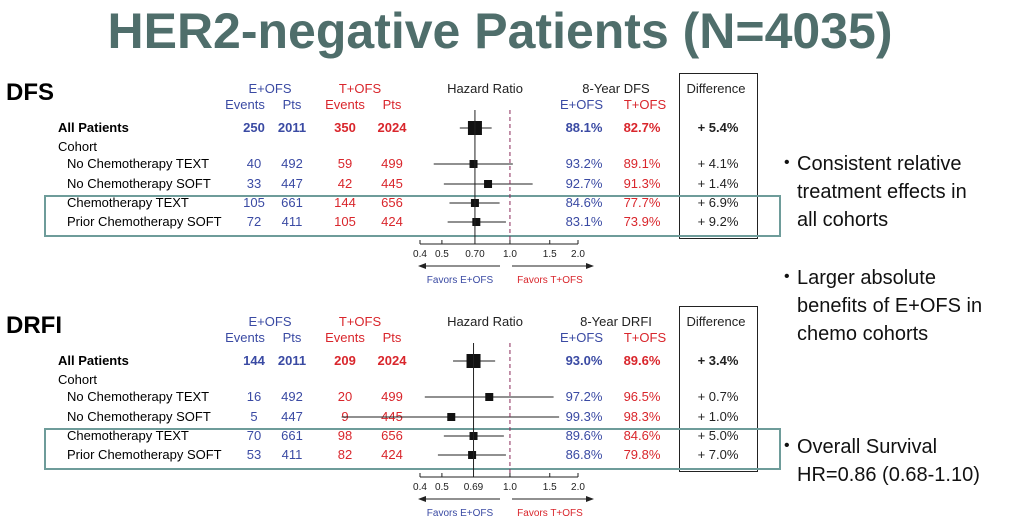 The image size is (1024, 528). Describe the element at coordinates (144, 454) in the screenshot. I see `row-label: Prior Chemotherapy SOFT` at that location.